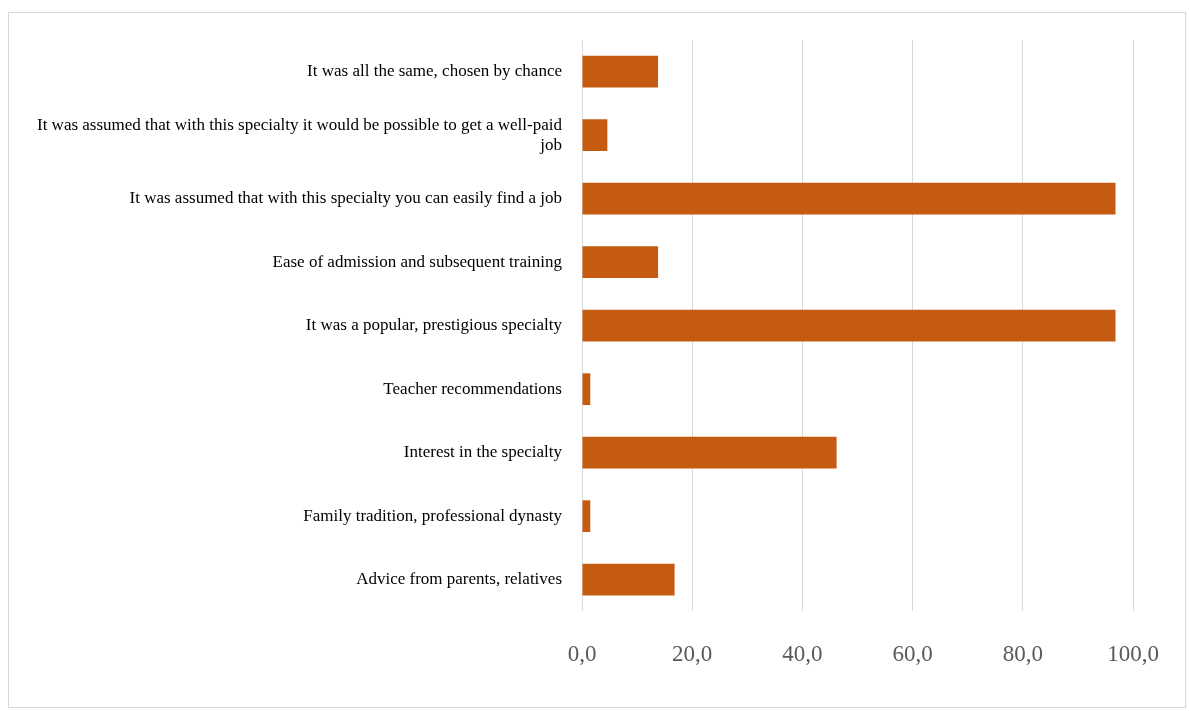 This screenshot has width=1189, height=711. I want to click on y-tick-label: It was all the same, chosen by chance, so click(434, 71).